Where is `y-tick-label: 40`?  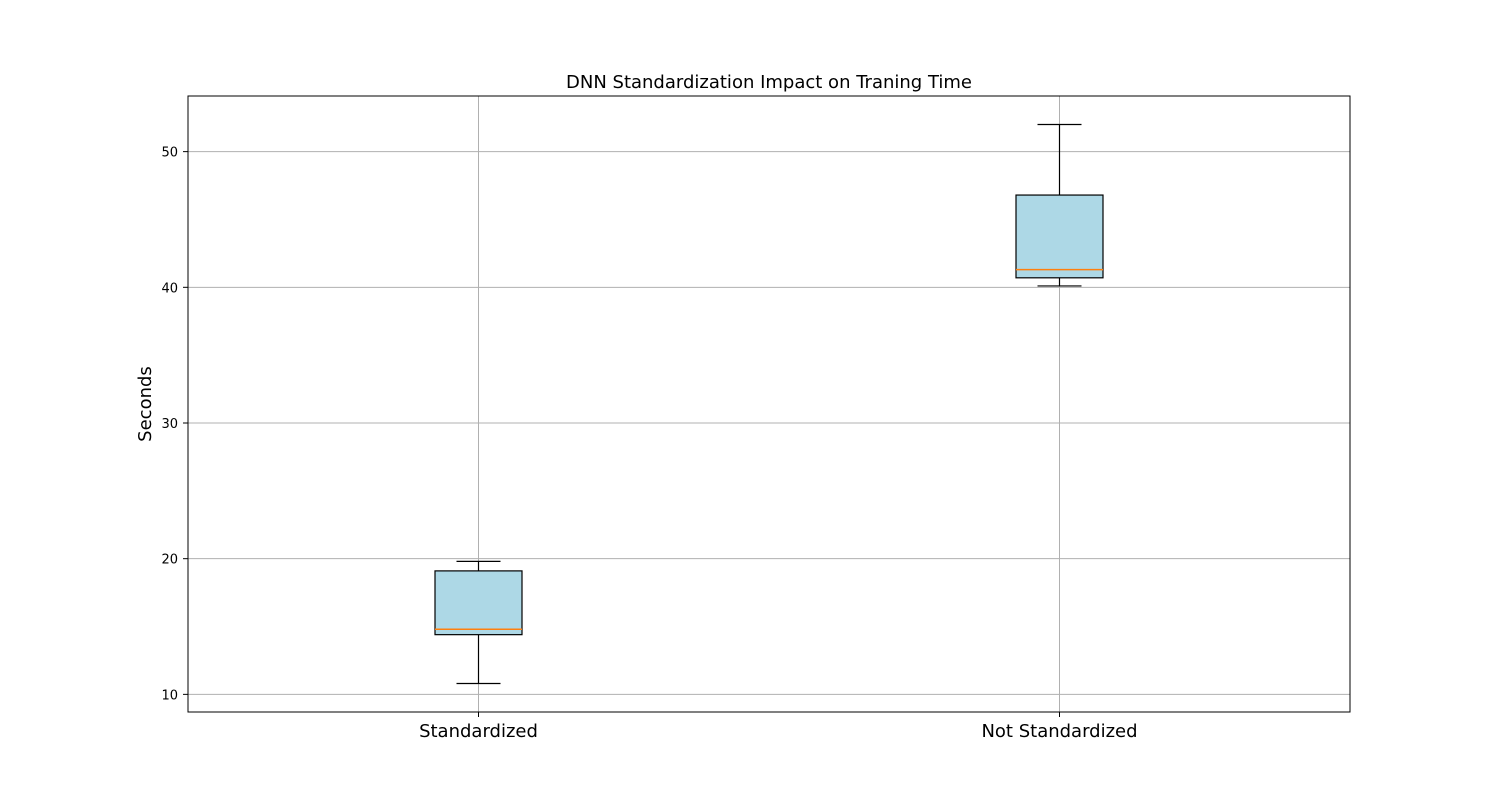
y-tick-label: 40 is located at coordinates (169, 288).